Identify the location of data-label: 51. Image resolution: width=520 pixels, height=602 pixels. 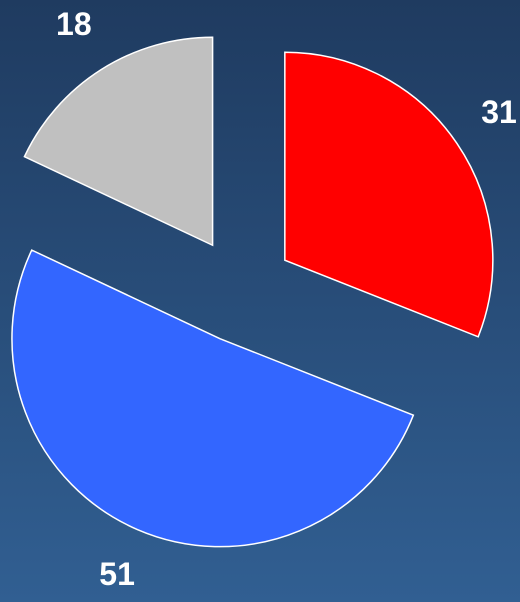
(117, 574).